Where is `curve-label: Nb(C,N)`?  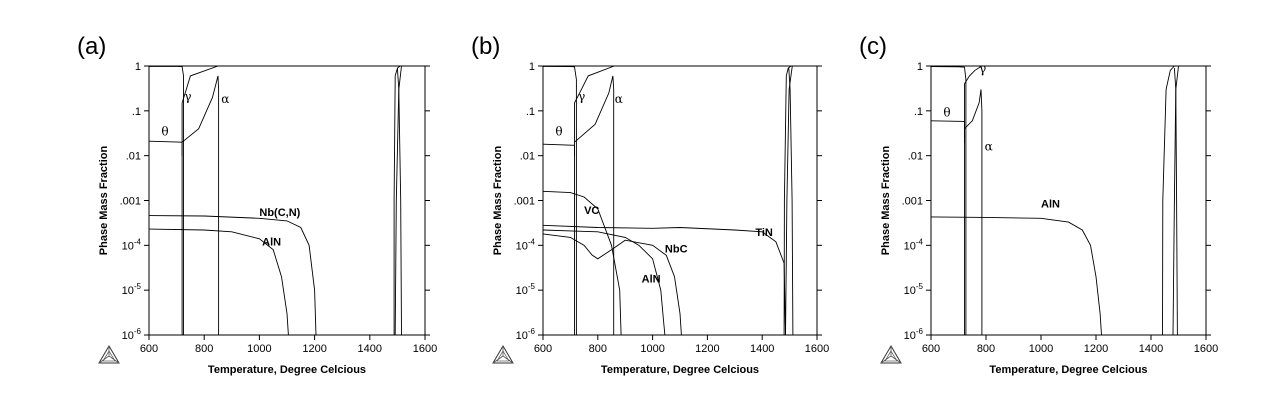
curve-label: Nb(C,N) is located at coordinates (279, 213).